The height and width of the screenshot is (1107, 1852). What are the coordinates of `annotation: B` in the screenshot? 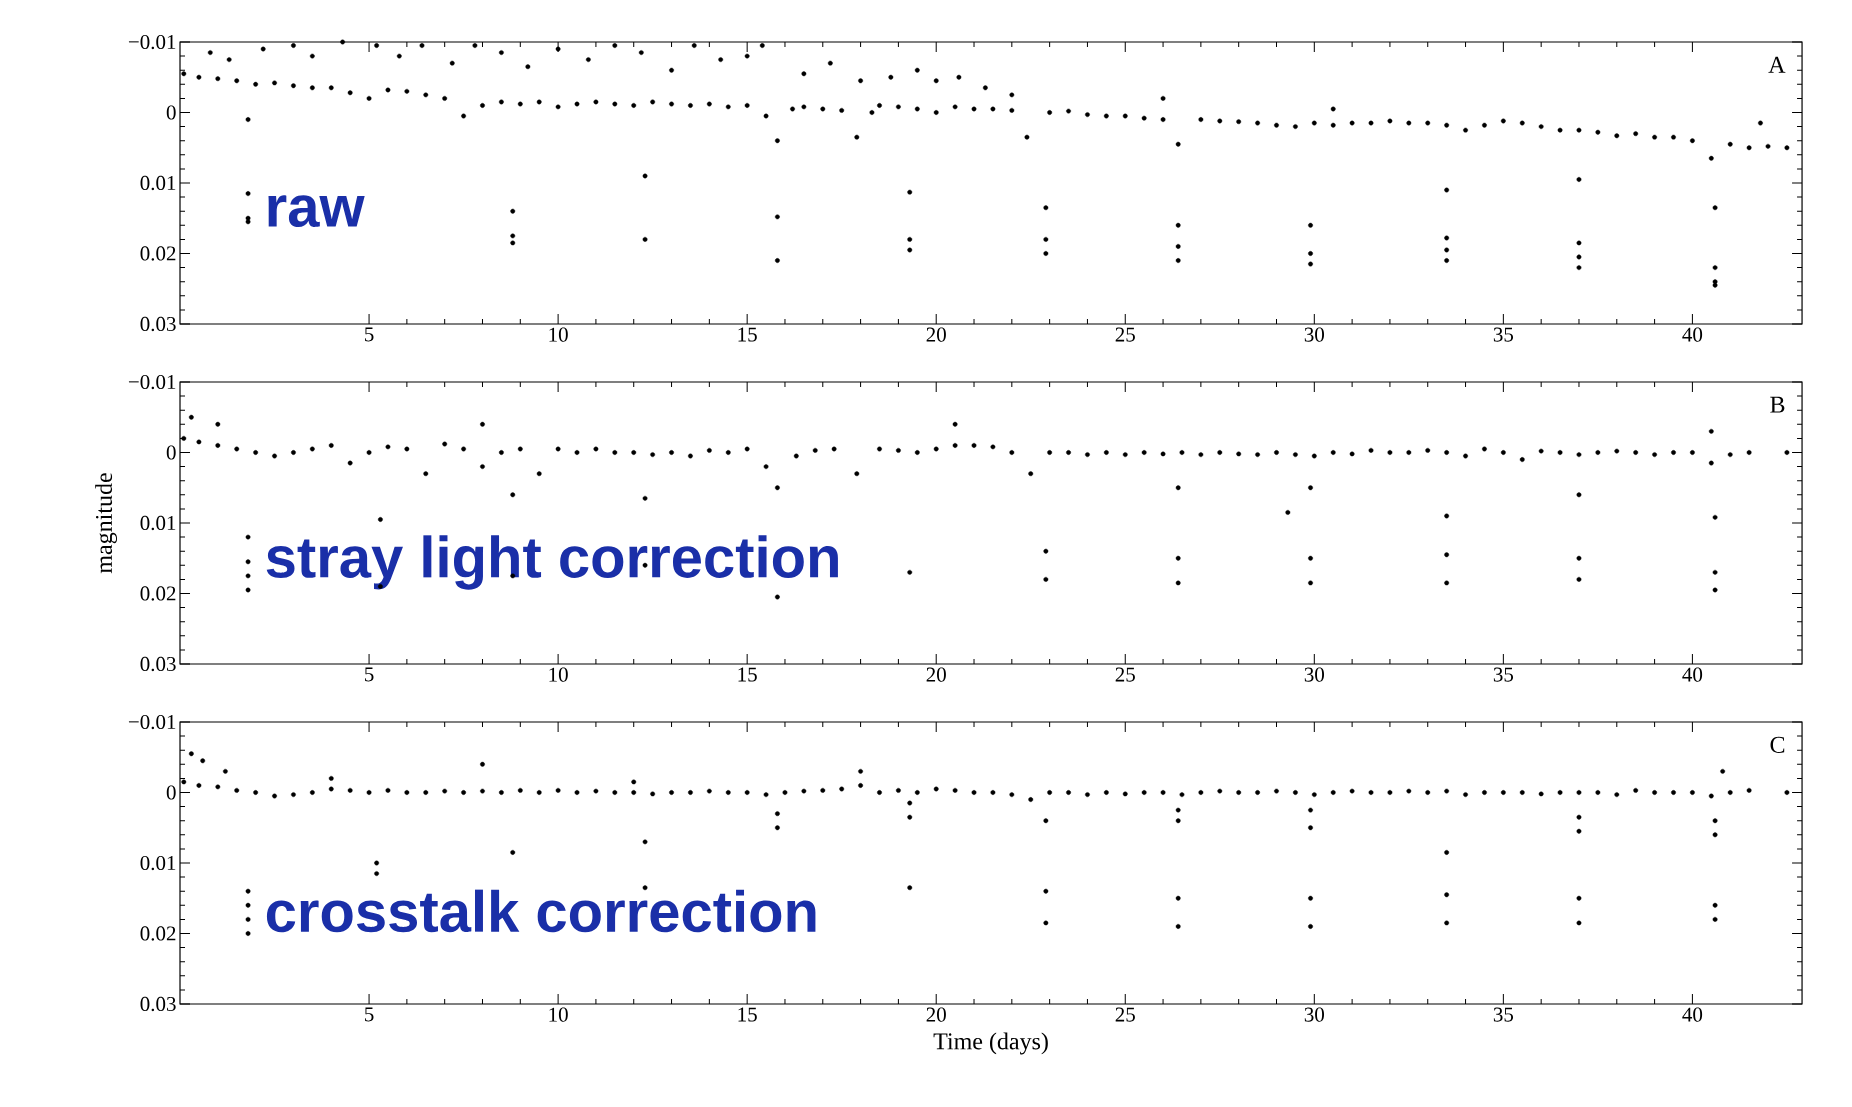 It's located at (1777, 404).